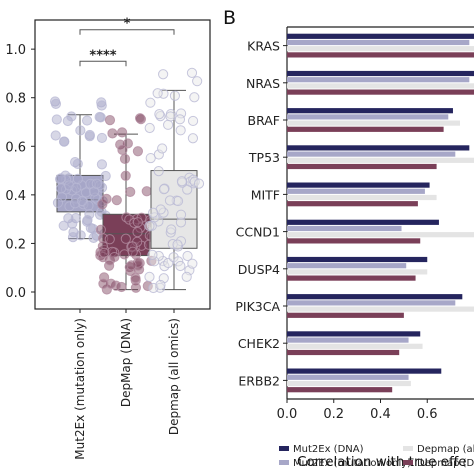 The width and height of the screenshot is (474, 474). Describe the element at coordinates (445, 463) in the screenshot. I see `legend-label: Depmap (DNA` at that location.